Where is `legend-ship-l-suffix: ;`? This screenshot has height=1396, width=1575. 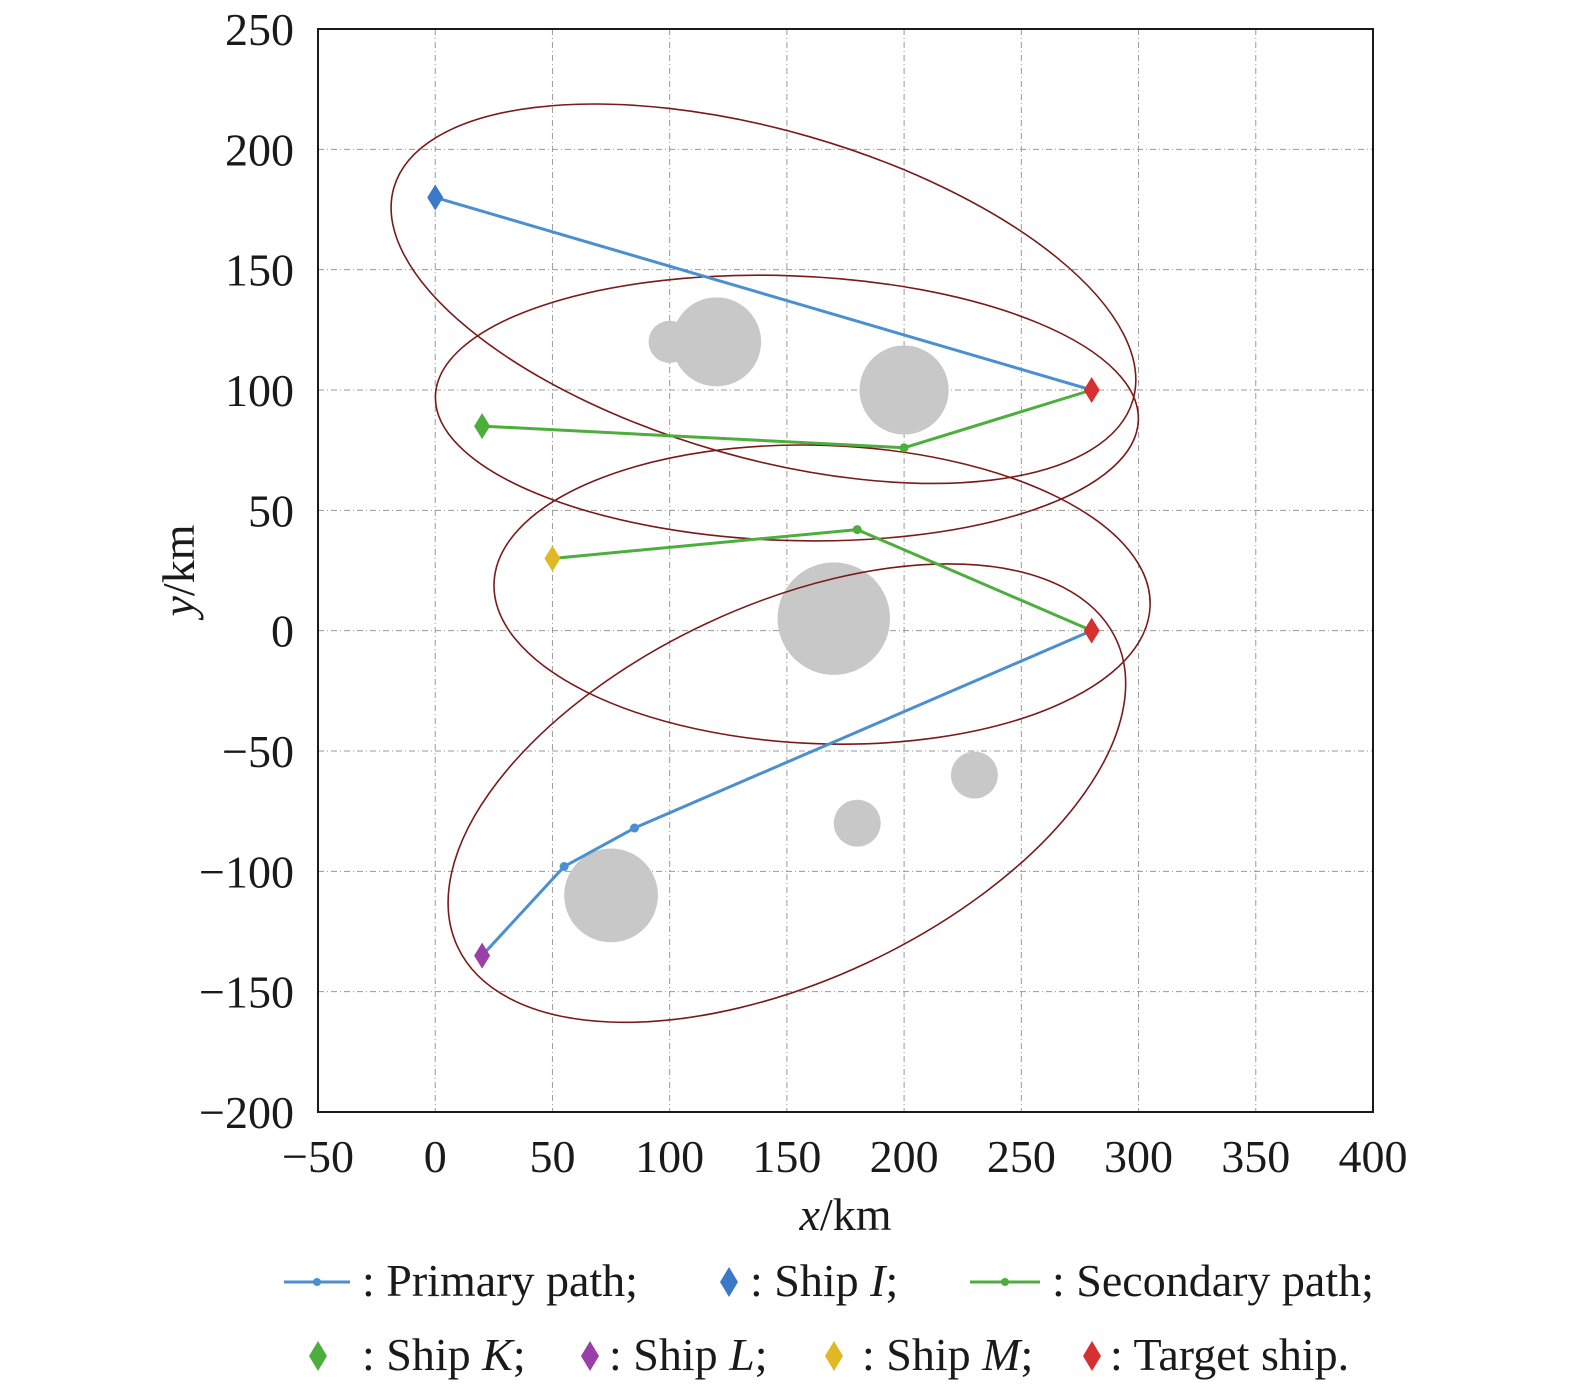
legend-ship-l-suffix: ; is located at coordinates (761, 1354).